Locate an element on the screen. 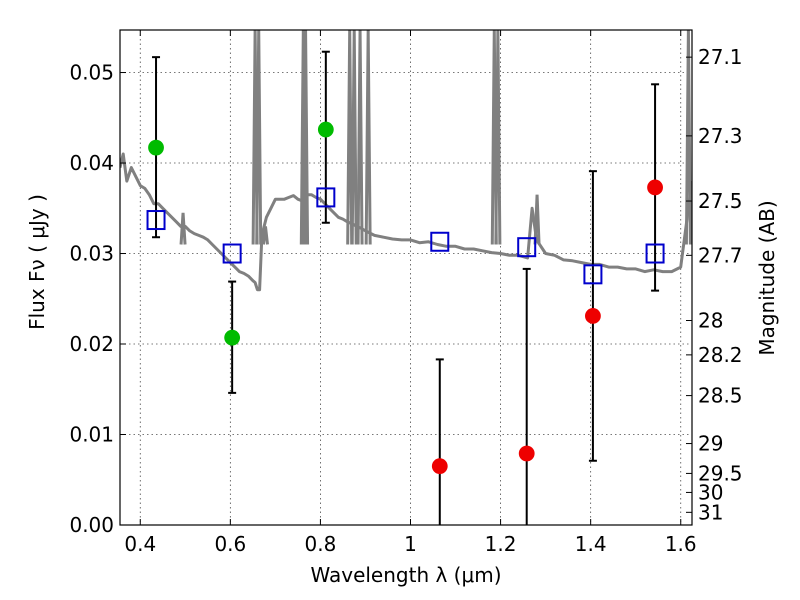  x-tick-label: 1.2 is located at coordinates (501, 544).